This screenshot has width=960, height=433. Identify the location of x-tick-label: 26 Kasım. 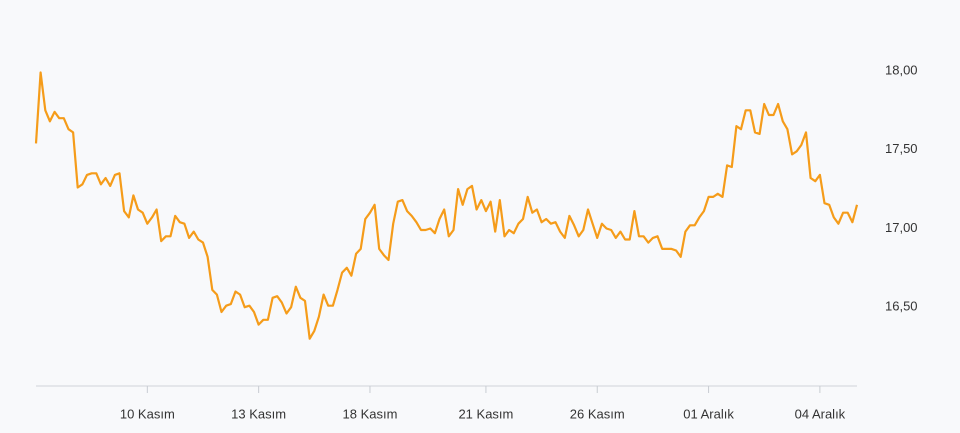
(597, 413).